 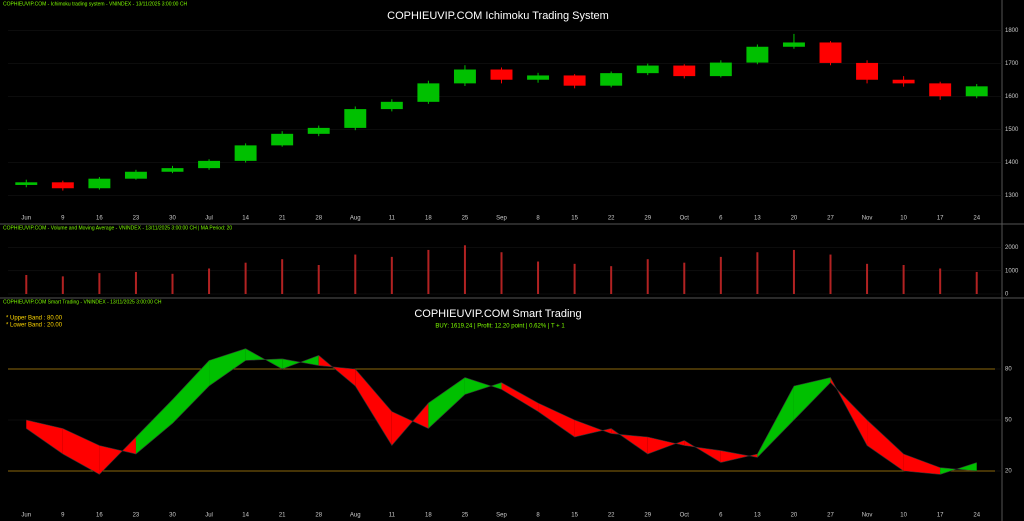 What do you see at coordinates (1008, 421) in the screenshot?
I see `y-tick-label: 50` at bounding box center [1008, 421].